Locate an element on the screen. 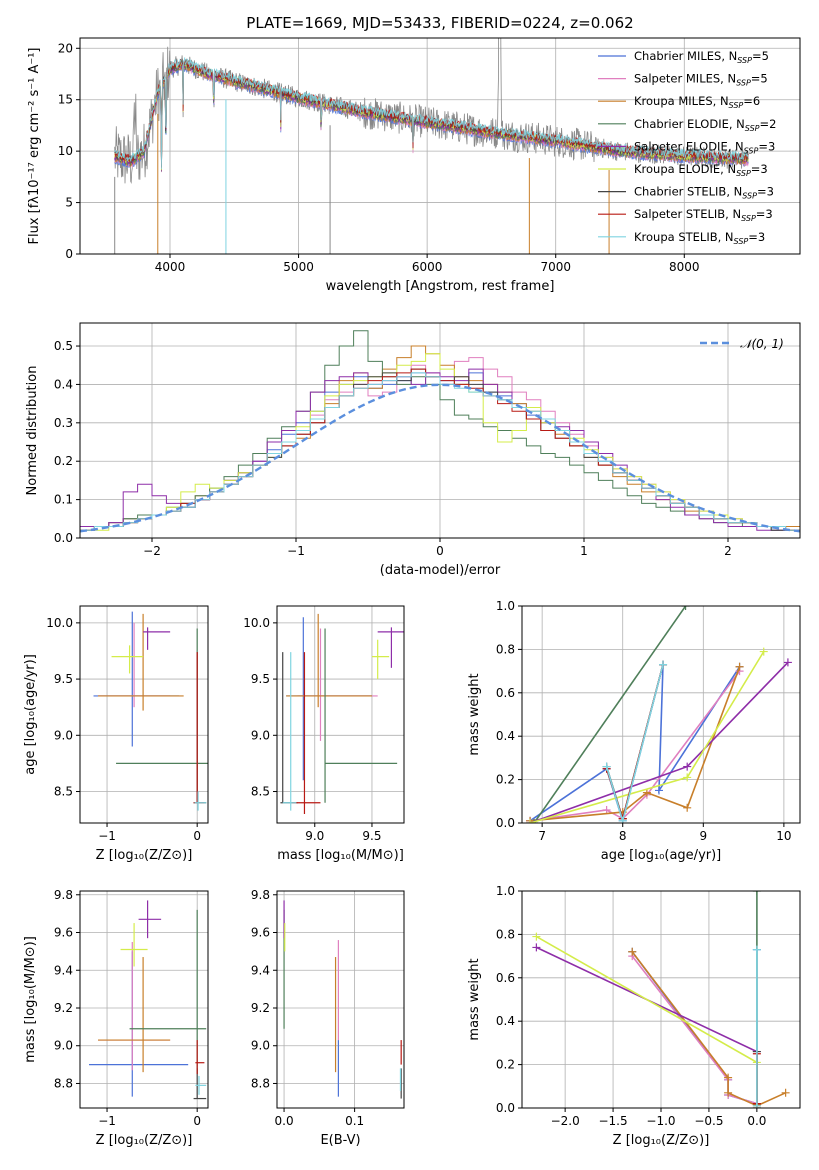  model-spectrum-line is located at coordinates (431, 113).